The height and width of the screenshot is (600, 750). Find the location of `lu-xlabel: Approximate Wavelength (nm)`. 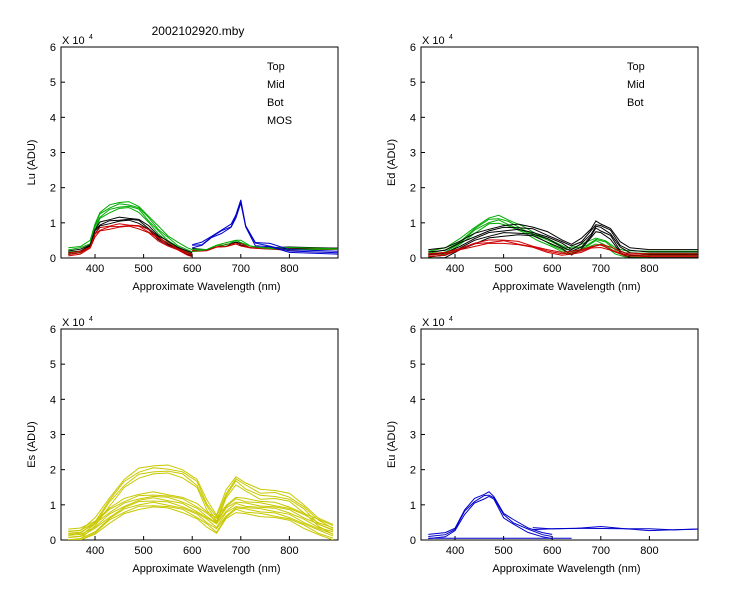

lu-xlabel: Approximate Wavelength (nm) is located at coordinates (206, 287).